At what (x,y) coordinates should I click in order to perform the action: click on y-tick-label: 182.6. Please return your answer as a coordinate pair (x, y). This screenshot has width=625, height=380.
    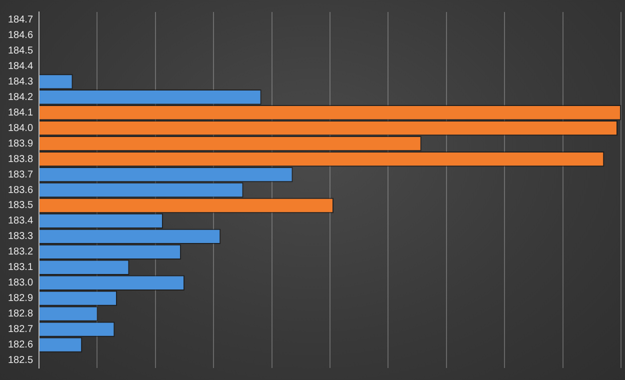
    Looking at the image, I should click on (21, 345).